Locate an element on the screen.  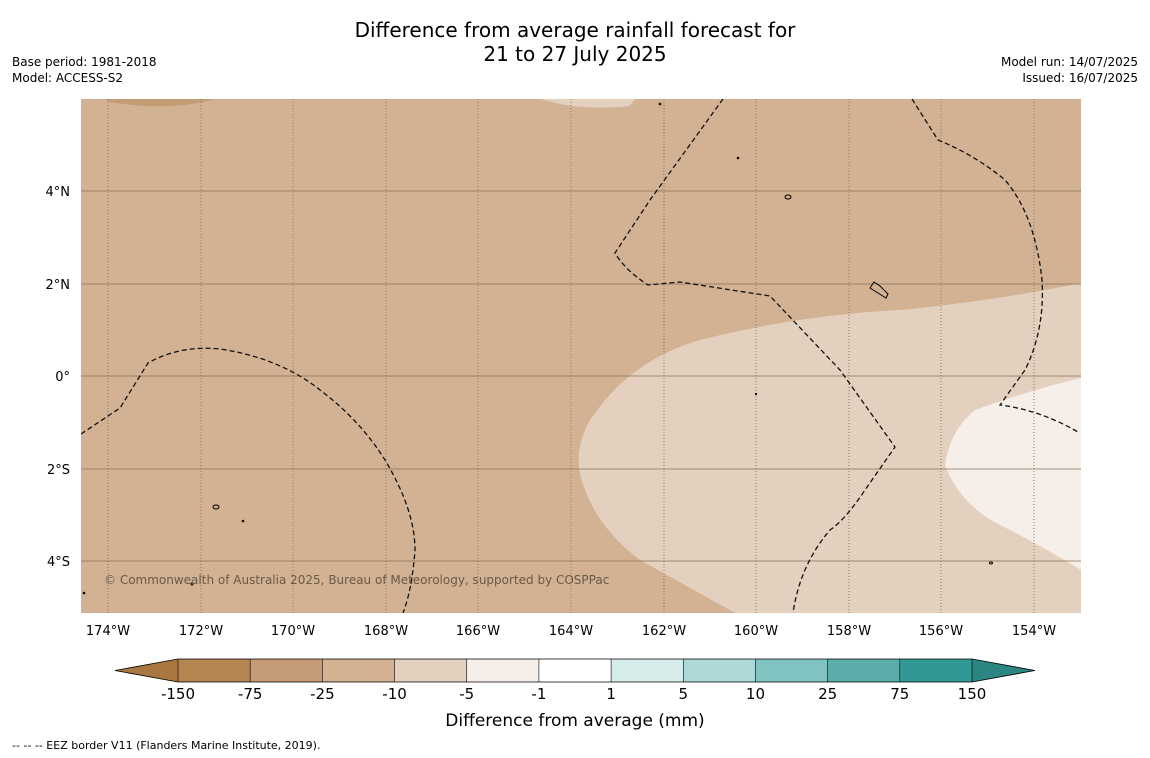
lon-label: 162°W is located at coordinates (664, 631).